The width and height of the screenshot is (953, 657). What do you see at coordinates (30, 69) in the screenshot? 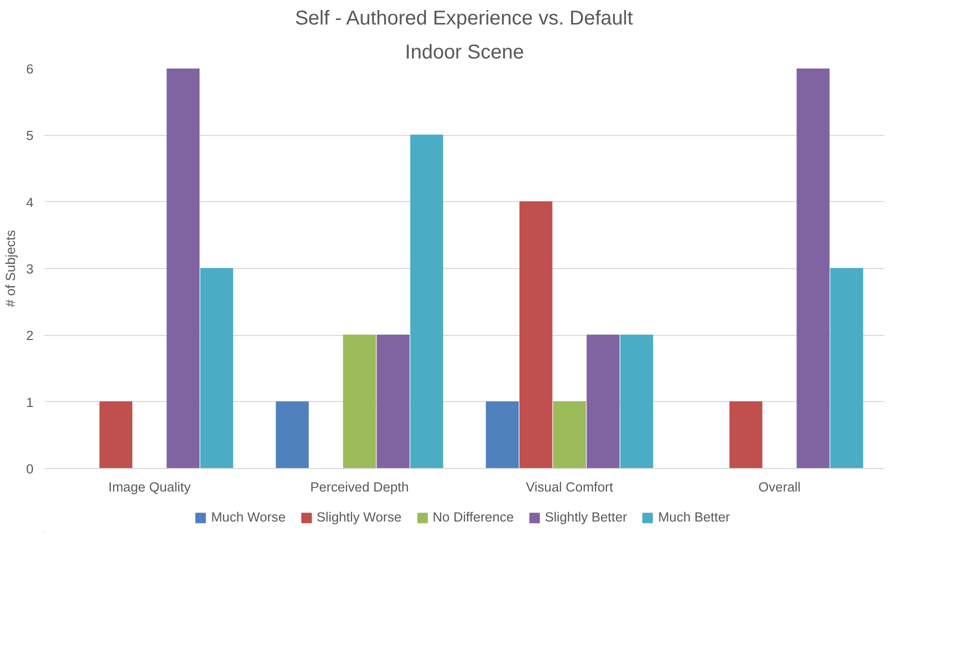
I see `y-tick-label: 6` at bounding box center [30, 69].